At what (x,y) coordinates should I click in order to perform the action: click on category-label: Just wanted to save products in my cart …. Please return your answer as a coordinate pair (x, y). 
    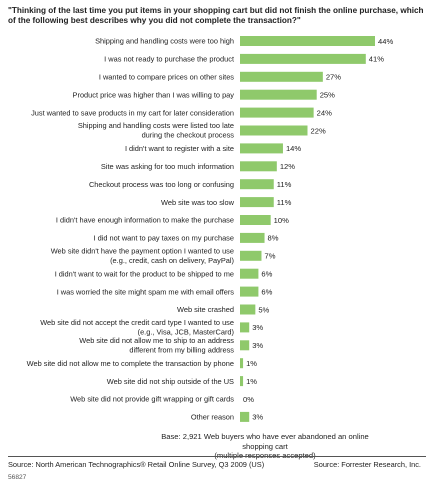
    Looking at the image, I should click on (132, 112).